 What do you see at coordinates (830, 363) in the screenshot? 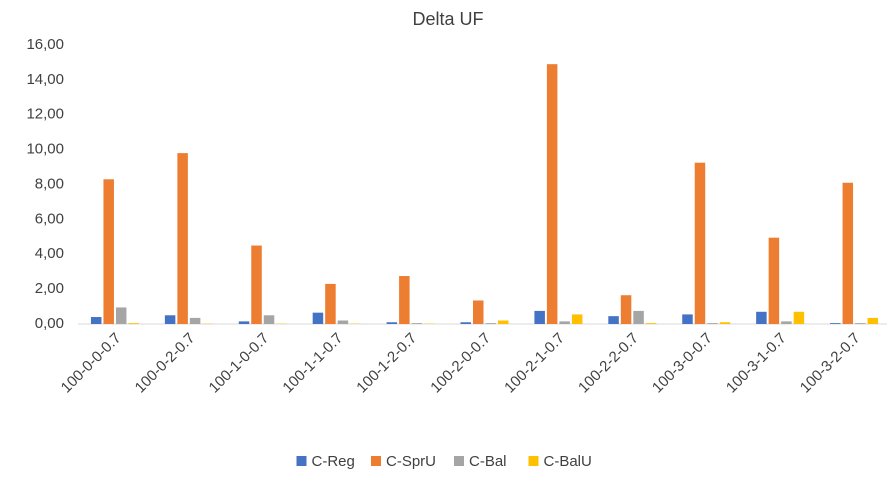
I see `x-tick-label: 100-3-2-0.7` at bounding box center [830, 363].